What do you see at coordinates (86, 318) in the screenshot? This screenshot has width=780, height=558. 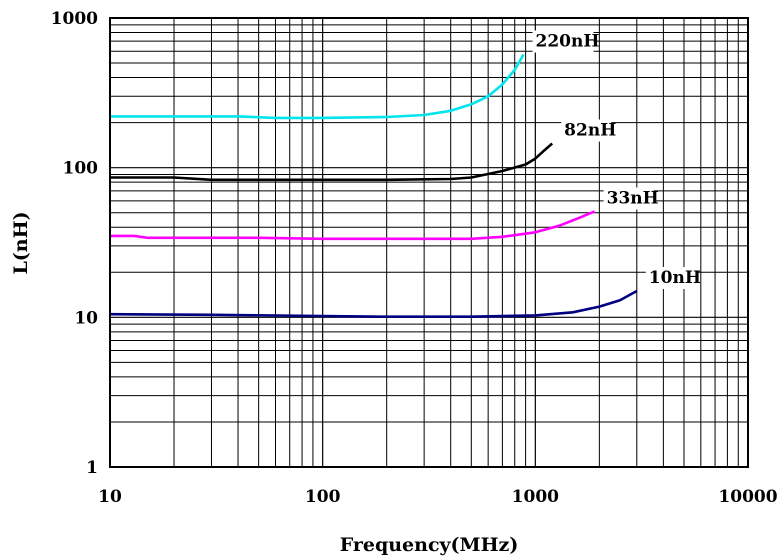 I see `y-tick-label: 10` at bounding box center [86, 318].